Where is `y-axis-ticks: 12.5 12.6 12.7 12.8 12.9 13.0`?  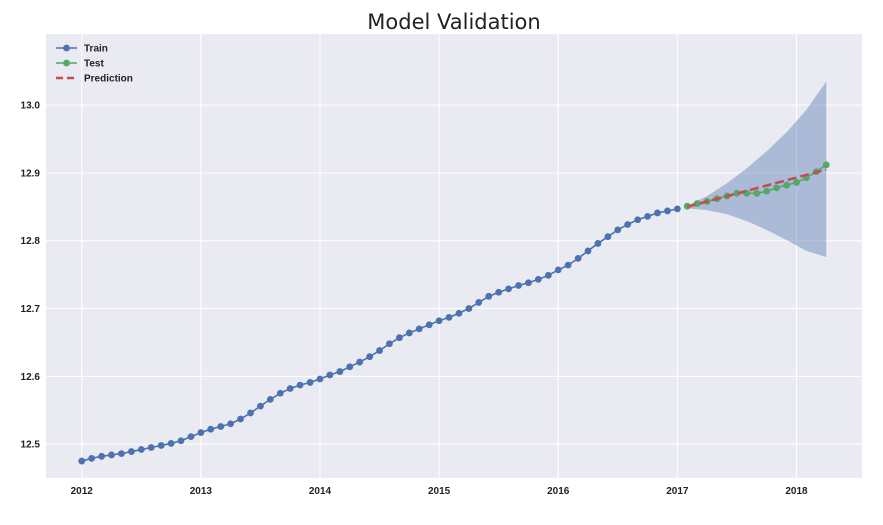 y-axis-ticks: 12.5 12.6 12.7 12.8 12.9 13.0 is located at coordinates (31, 276).